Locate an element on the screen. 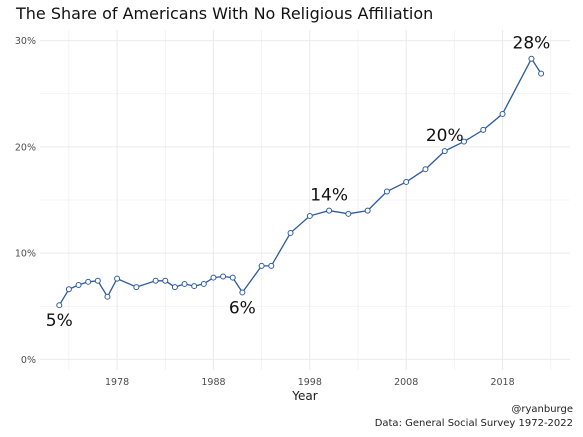  x-tick-label: 2018 is located at coordinates (502, 382).